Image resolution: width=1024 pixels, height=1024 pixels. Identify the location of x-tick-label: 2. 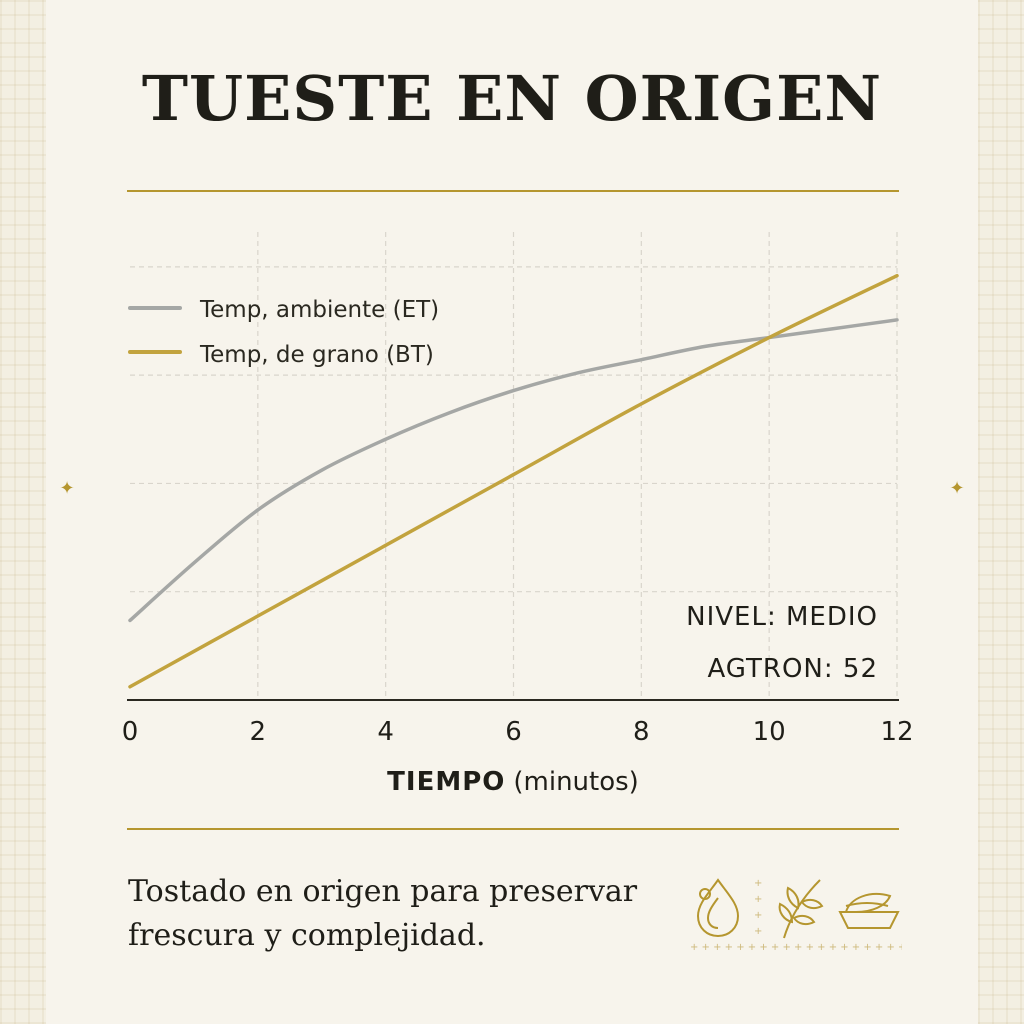
(258, 732).